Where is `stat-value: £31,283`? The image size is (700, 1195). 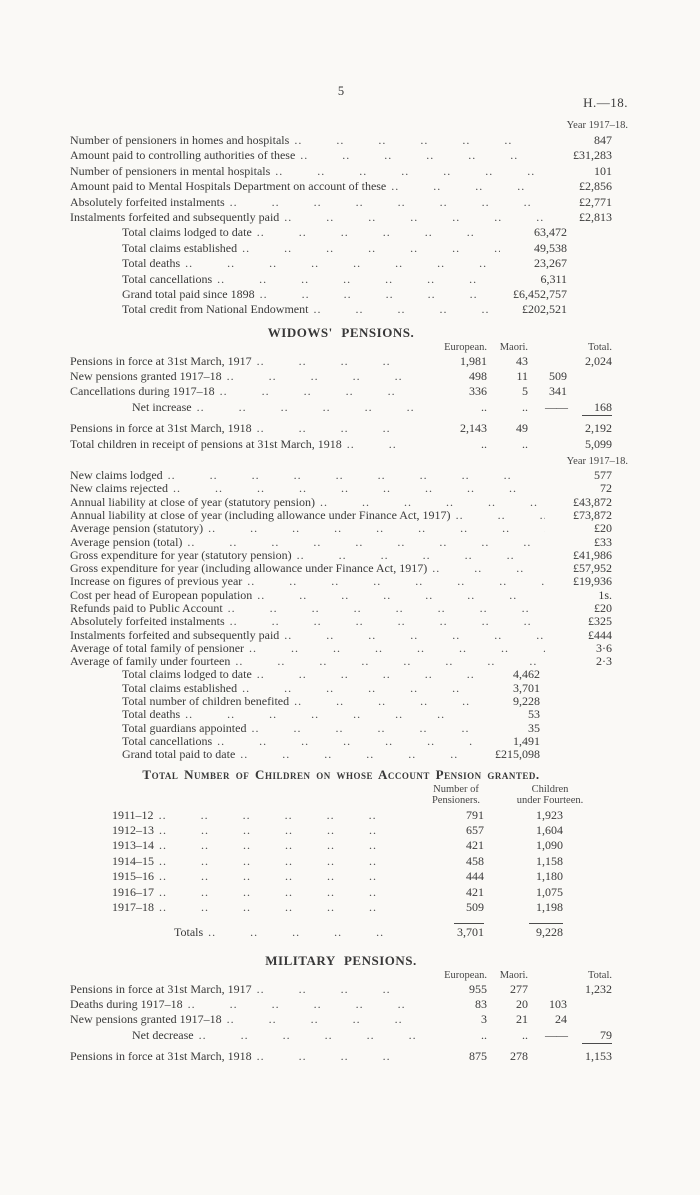
stat-value: £31,283 is located at coordinates (592, 155).